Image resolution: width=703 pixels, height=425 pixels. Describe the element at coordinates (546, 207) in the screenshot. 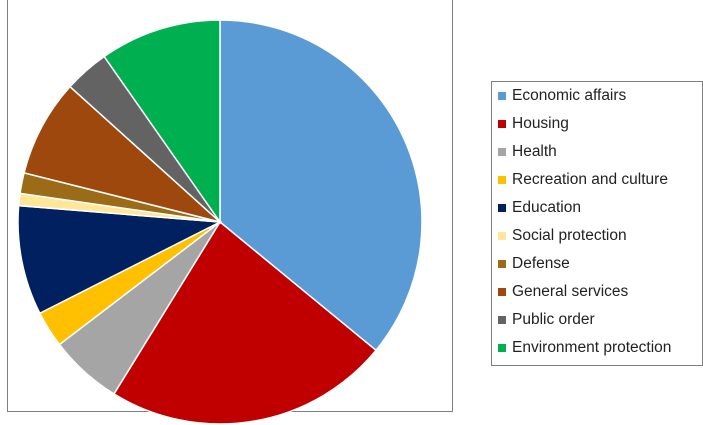

I see `legend-label: Education` at that location.